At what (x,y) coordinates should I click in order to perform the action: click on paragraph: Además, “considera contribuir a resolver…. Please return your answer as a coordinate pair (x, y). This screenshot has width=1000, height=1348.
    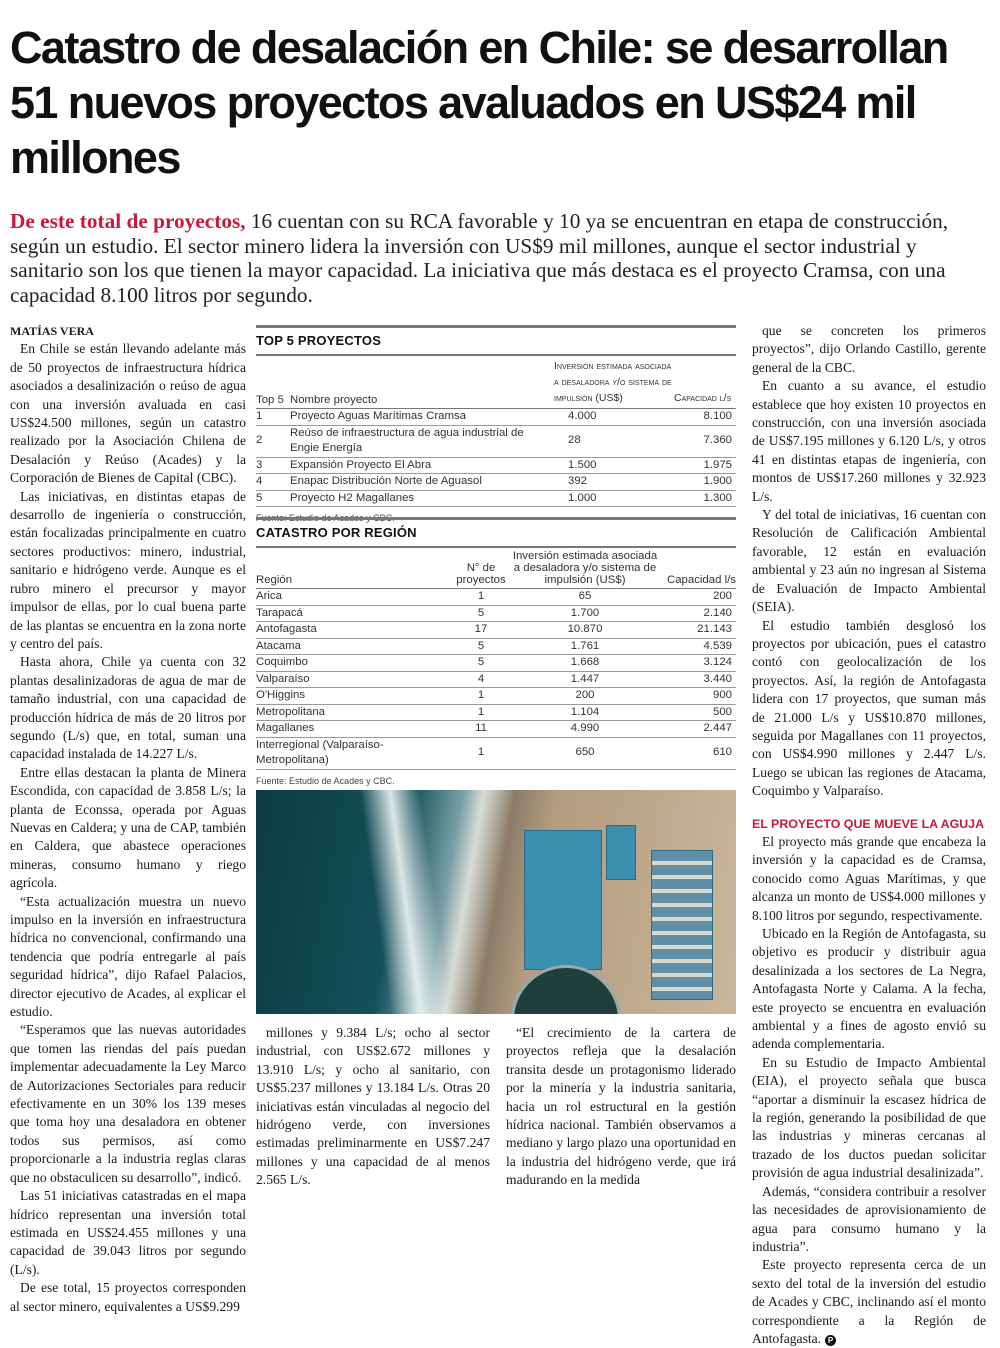
    Looking at the image, I should click on (869, 1218).